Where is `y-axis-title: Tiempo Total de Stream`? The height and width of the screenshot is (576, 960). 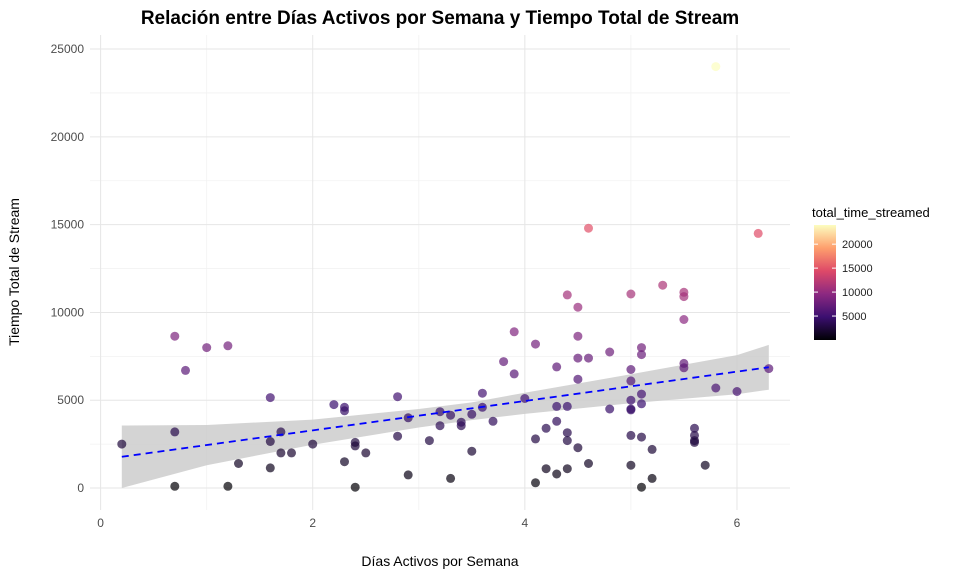
y-axis-title: Tiempo Total de Stream is located at coordinates (14, 272).